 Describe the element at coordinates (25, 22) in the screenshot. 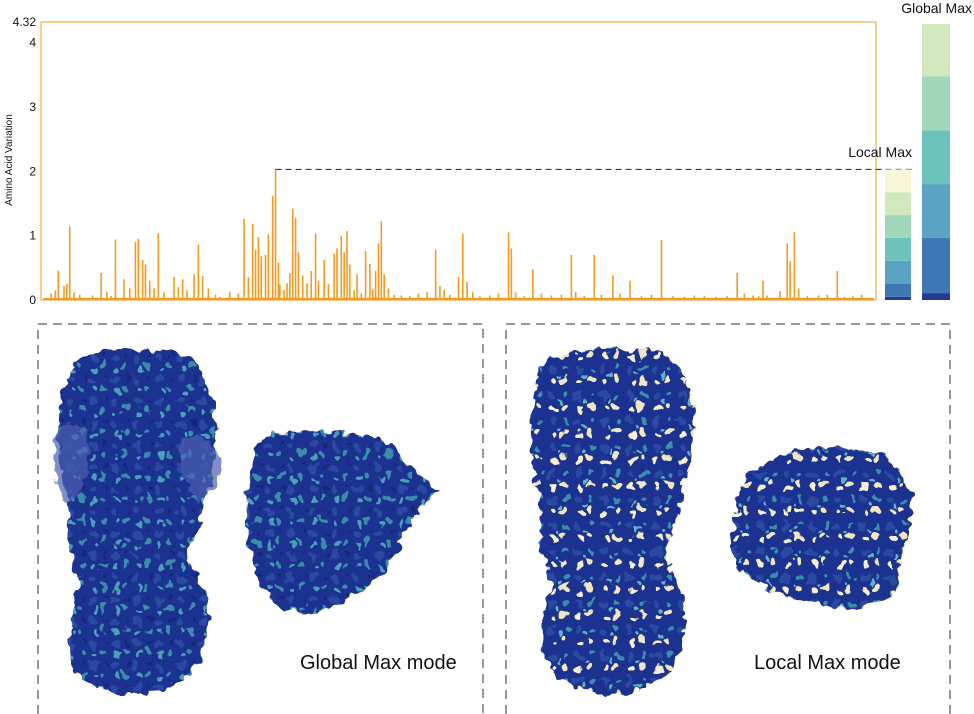

I see `y-tick-label: 4.32` at that location.